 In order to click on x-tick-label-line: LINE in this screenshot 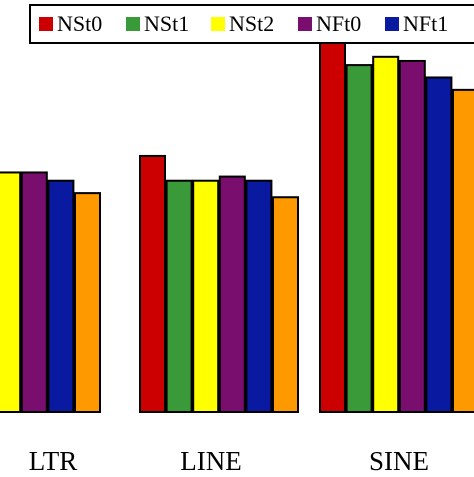, I will do `click(211, 461)`.